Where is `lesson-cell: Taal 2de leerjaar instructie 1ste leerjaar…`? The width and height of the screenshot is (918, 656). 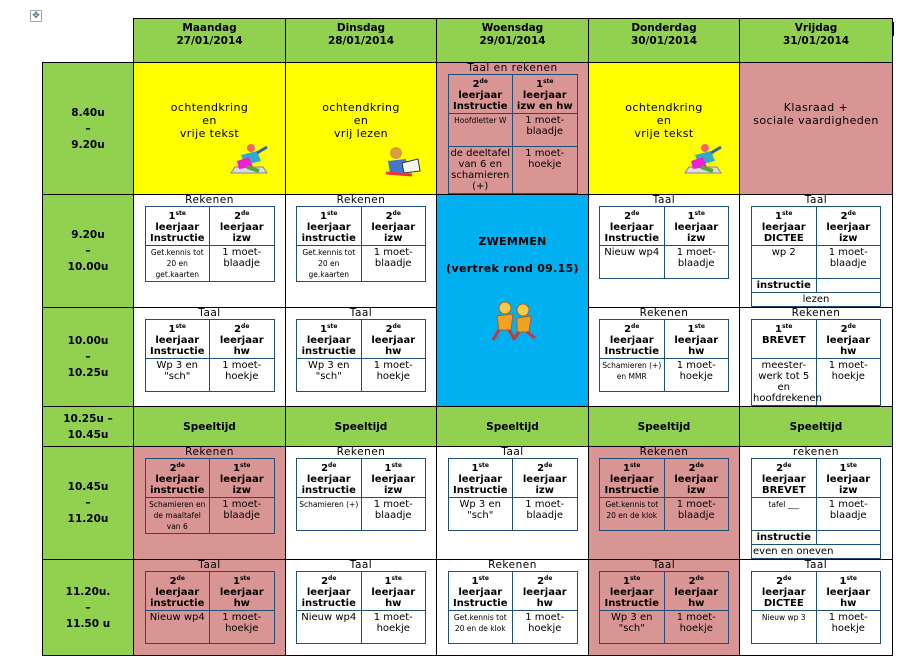
lesson-cell: Taal 2de leerjaar instructie 1ste leerjaar… is located at coordinates (361, 607).